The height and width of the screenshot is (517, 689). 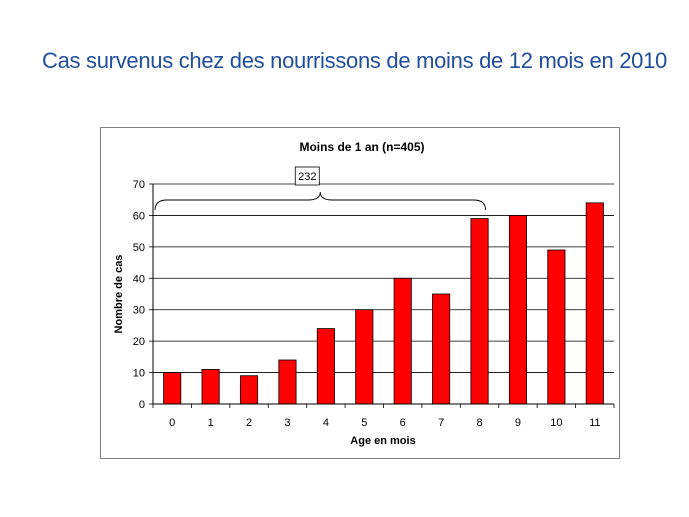 I want to click on x-tick-label: 3, so click(x=287, y=423).